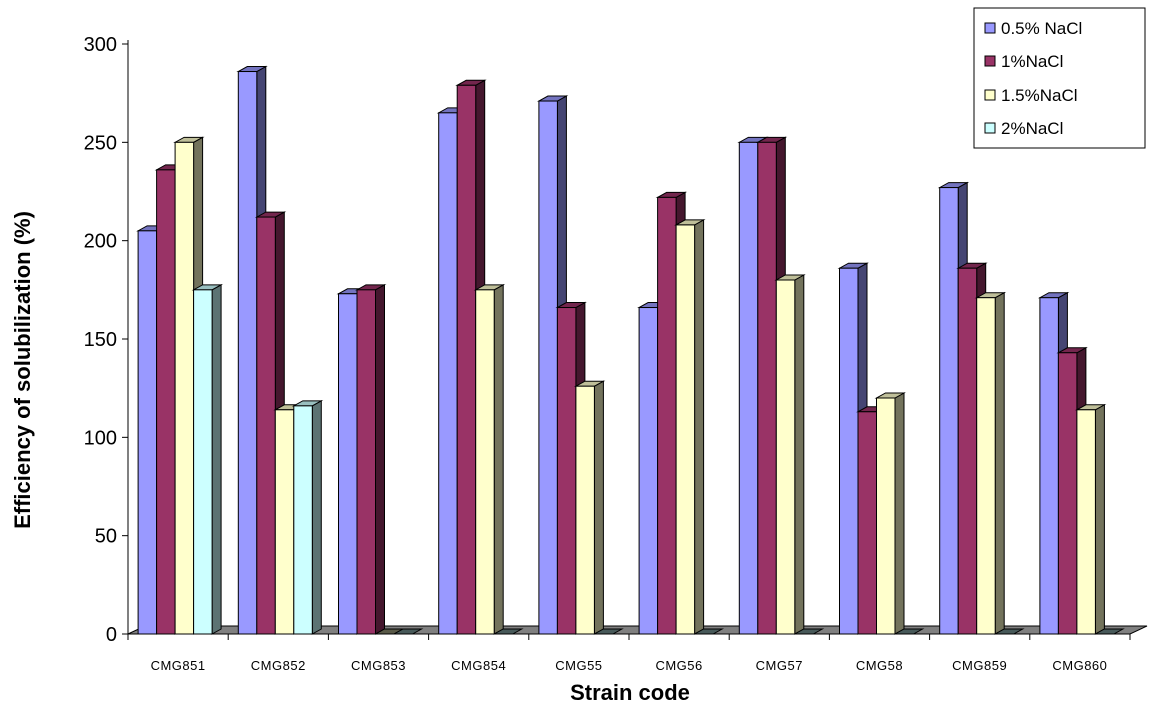 Image resolution: width=1151 pixels, height=708 pixels. Describe the element at coordinates (278, 665) in the screenshot. I see `x-tick-label: CMG852` at that location.